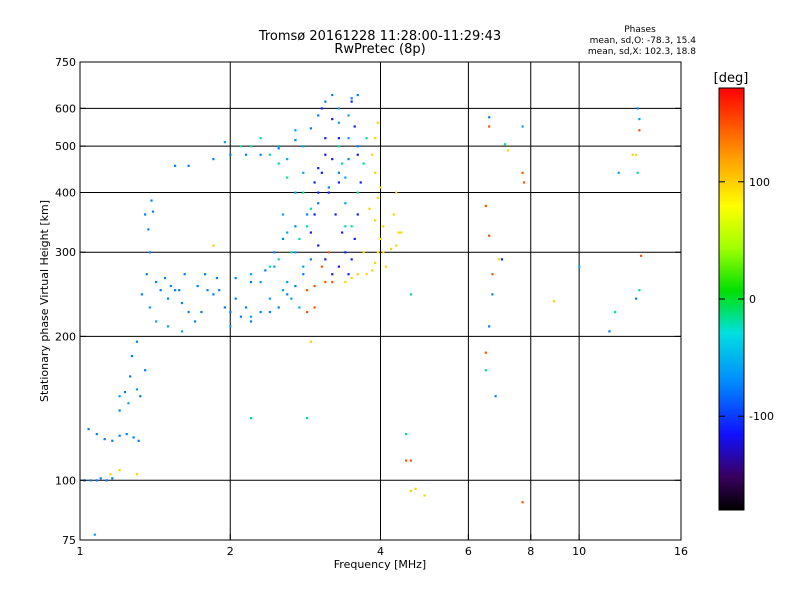  What do you see at coordinates (65, 252) in the screenshot?
I see `y-tick-label: 300` at bounding box center [65, 252].